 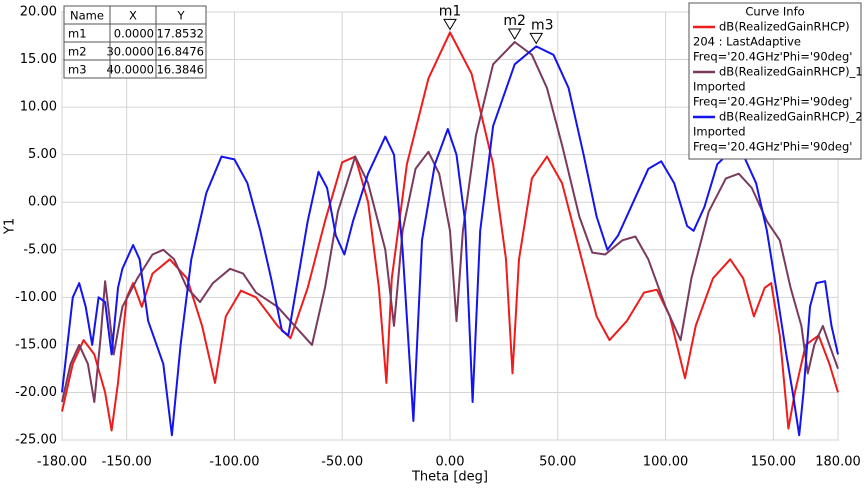 I want to click on x-tick-label: -150.00, so click(x=127, y=462).